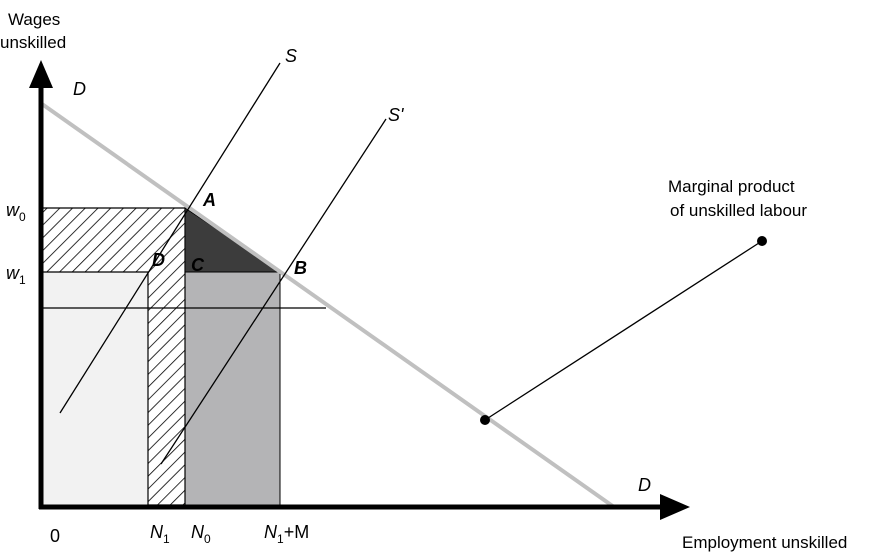  Describe the element at coordinates (34, 19) in the screenshot. I see `y-axis-title-line1: Wages` at that location.